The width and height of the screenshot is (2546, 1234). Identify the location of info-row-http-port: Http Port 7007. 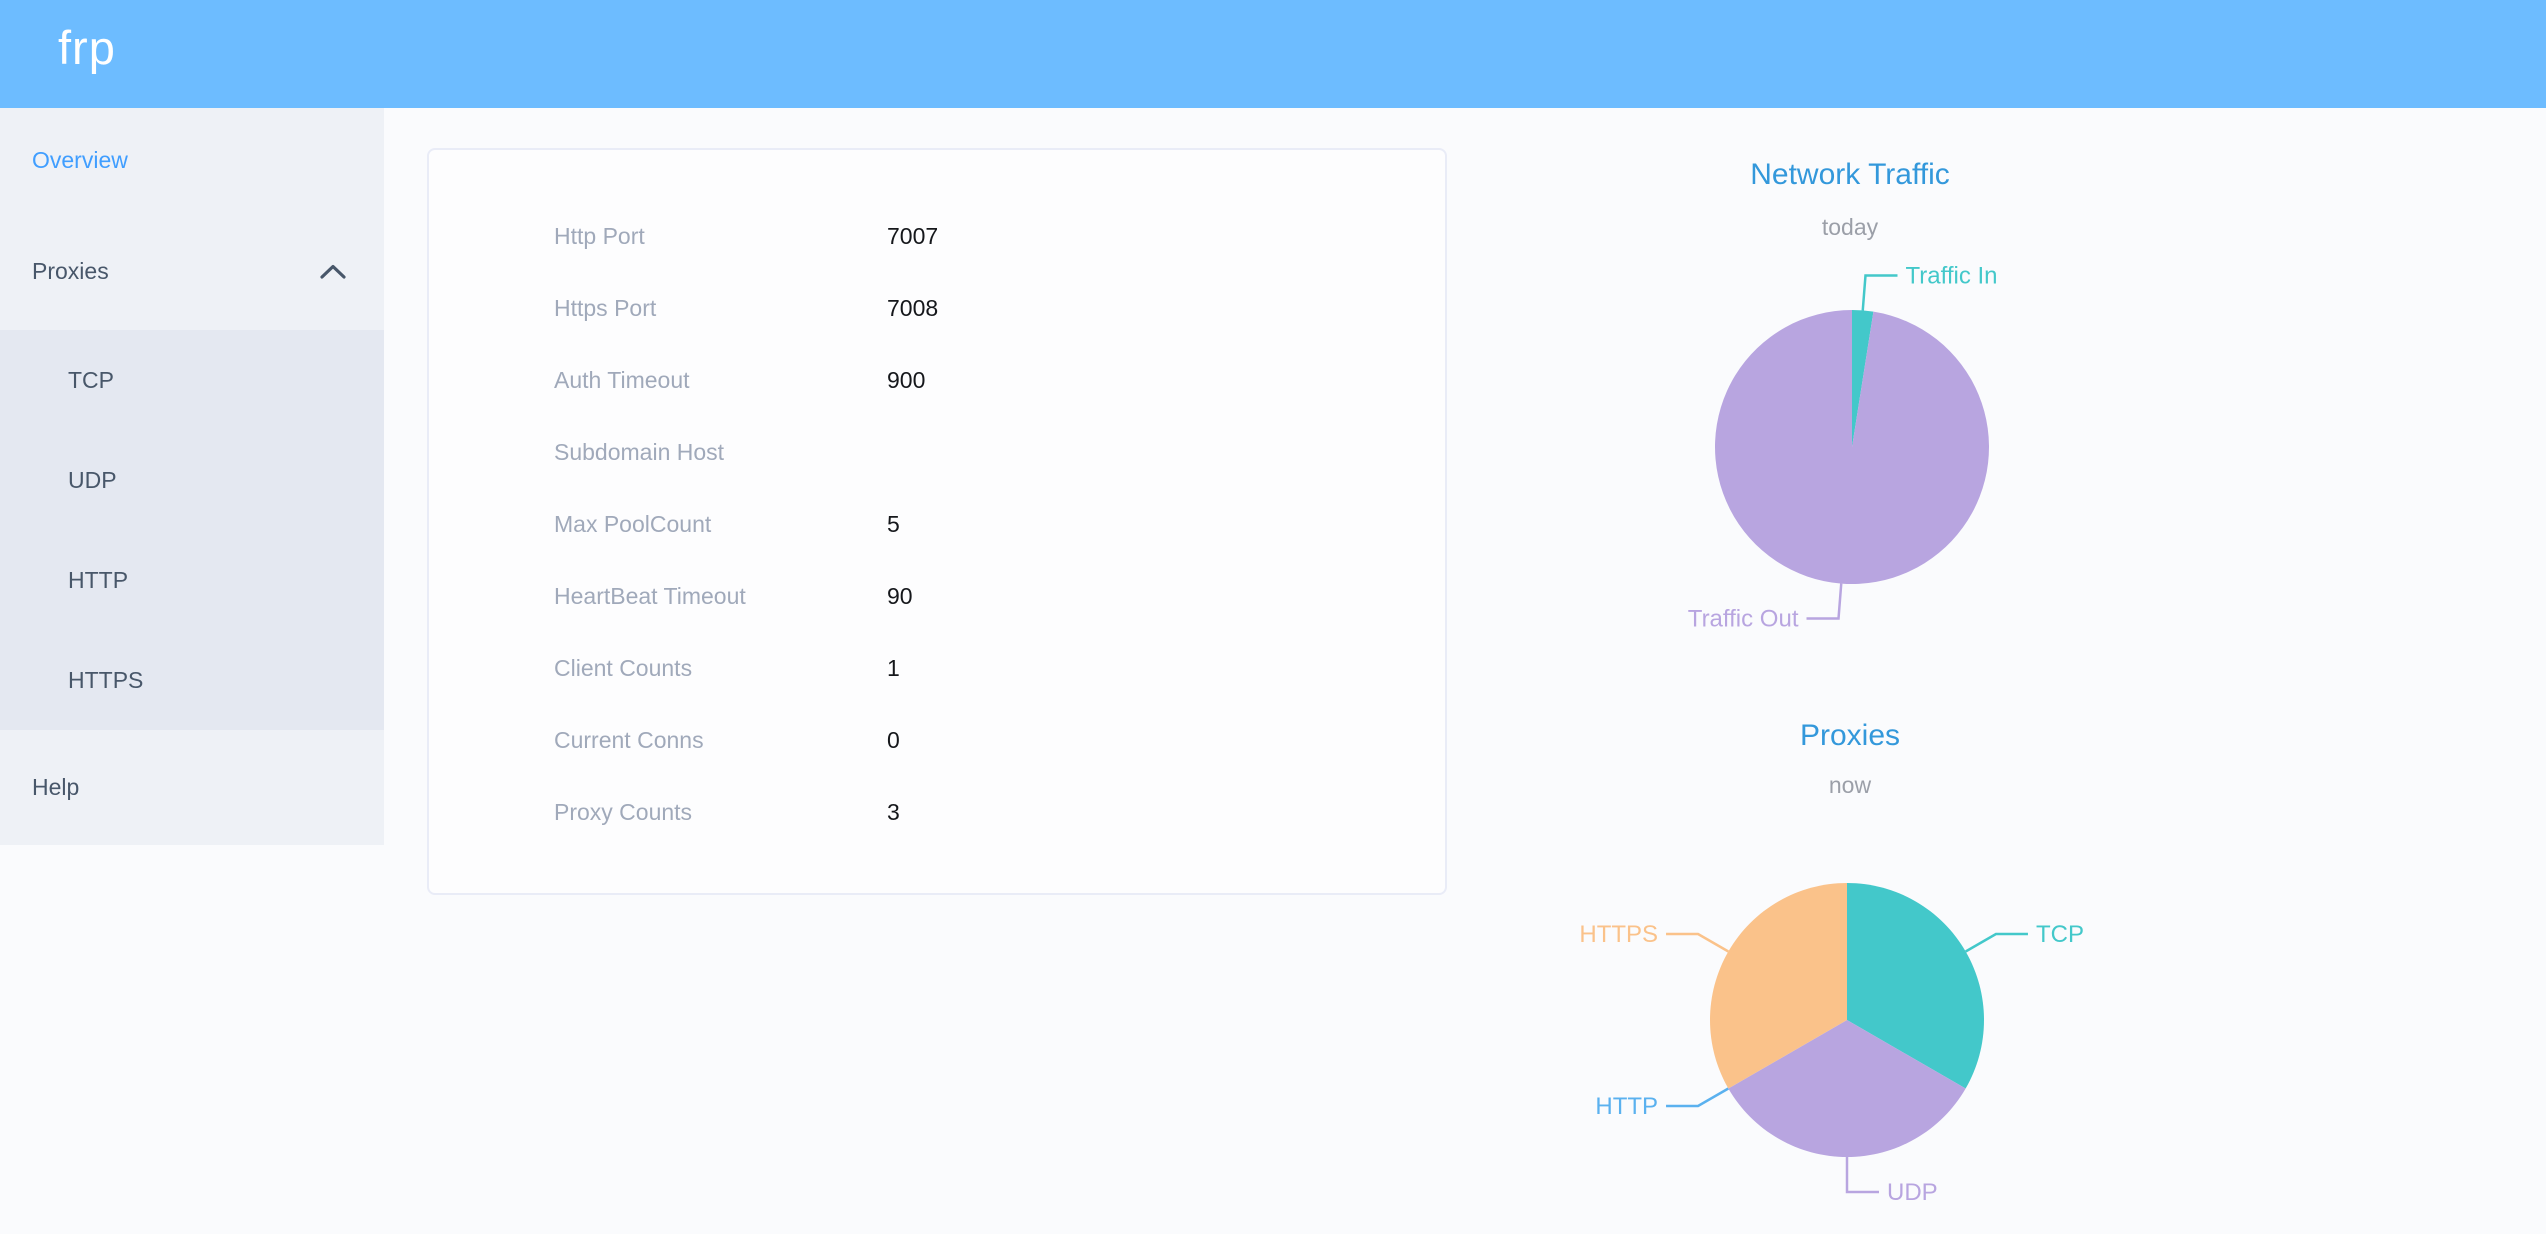
(937, 236).